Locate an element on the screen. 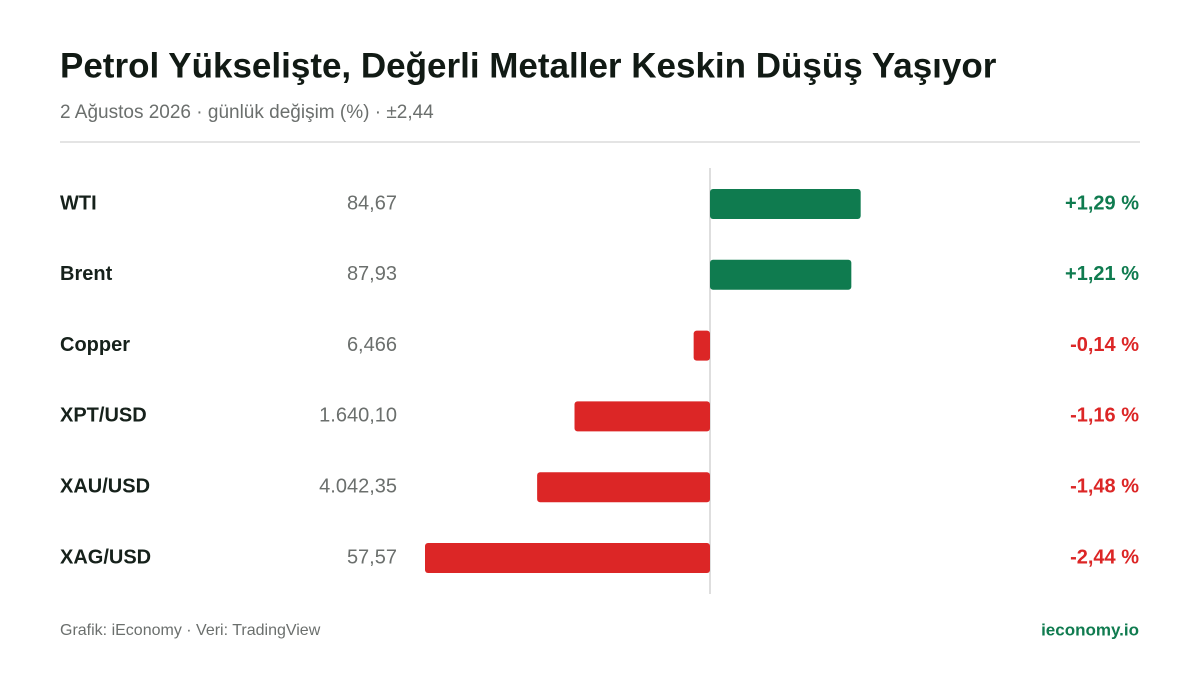 This screenshot has height=675, width=1200. price-label: 87,93 is located at coordinates (372, 274).